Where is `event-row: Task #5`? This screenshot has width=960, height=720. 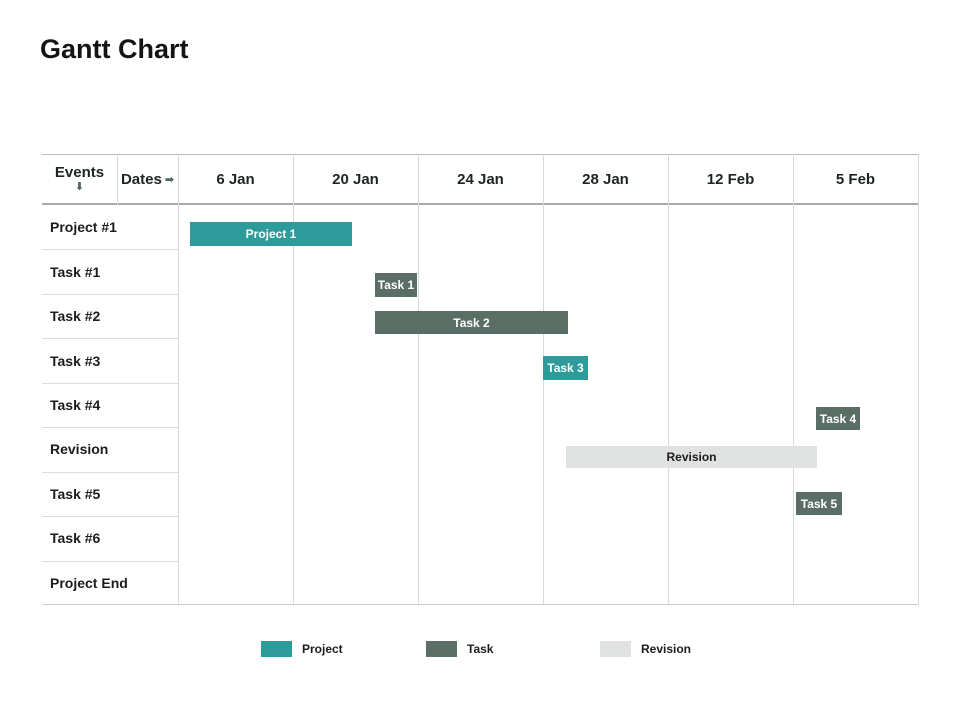 event-row: Task #5 is located at coordinates (110, 494).